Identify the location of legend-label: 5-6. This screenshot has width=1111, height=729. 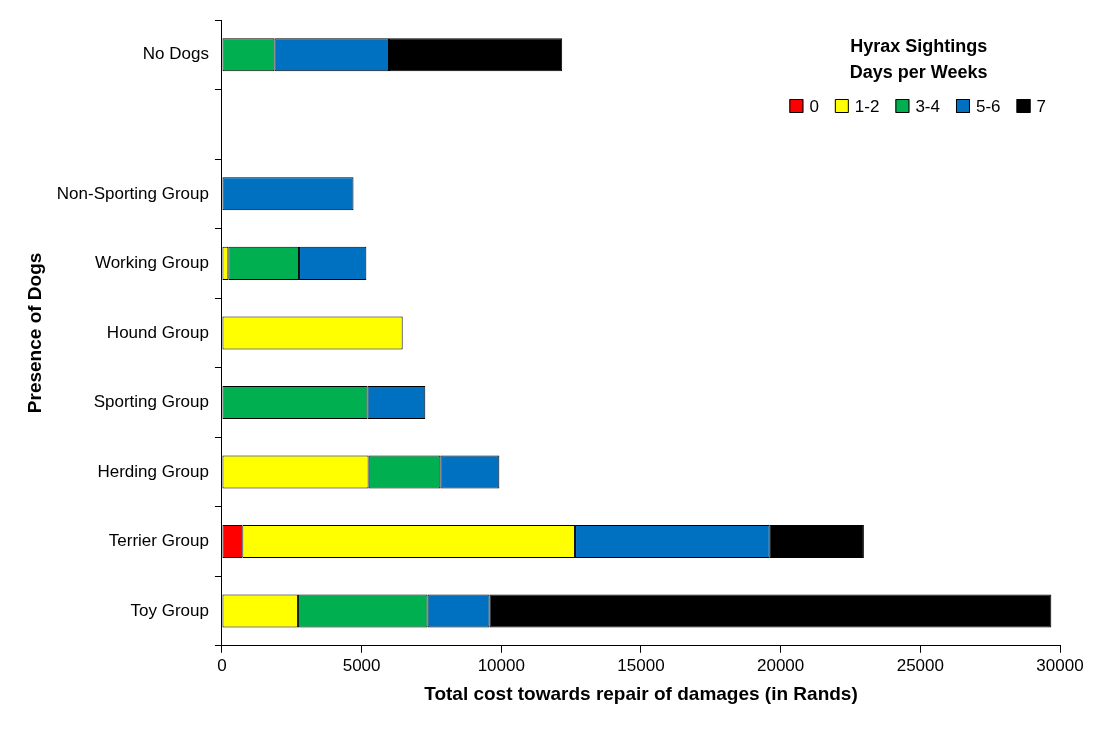
(988, 106).